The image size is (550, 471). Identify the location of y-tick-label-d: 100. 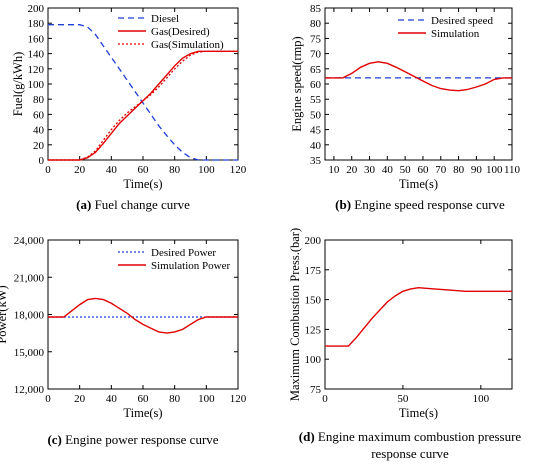
(313, 360).